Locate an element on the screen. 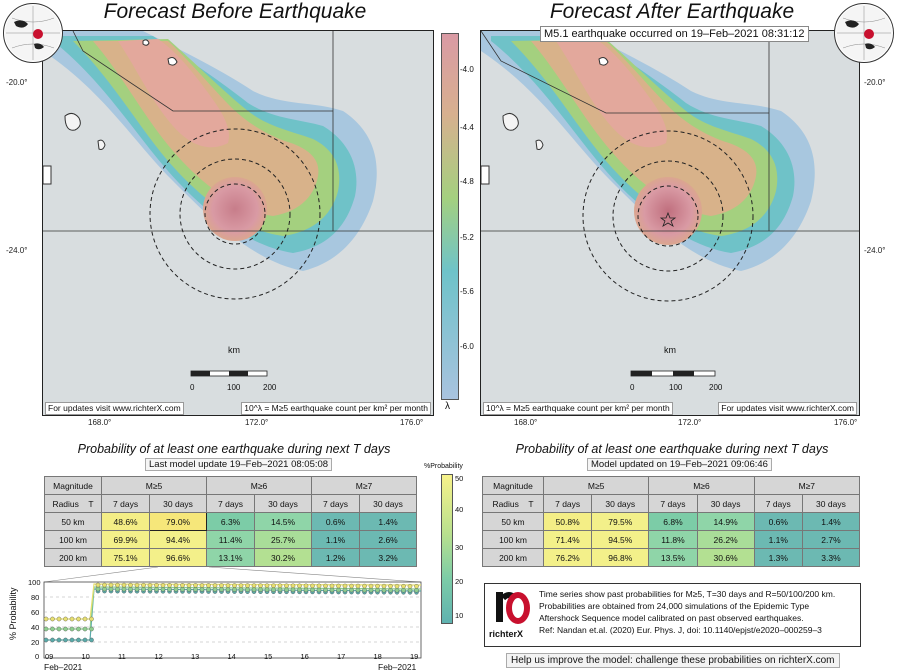 This screenshot has height=672, width=900. prob-cell: 94.4% is located at coordinates (178, 539).